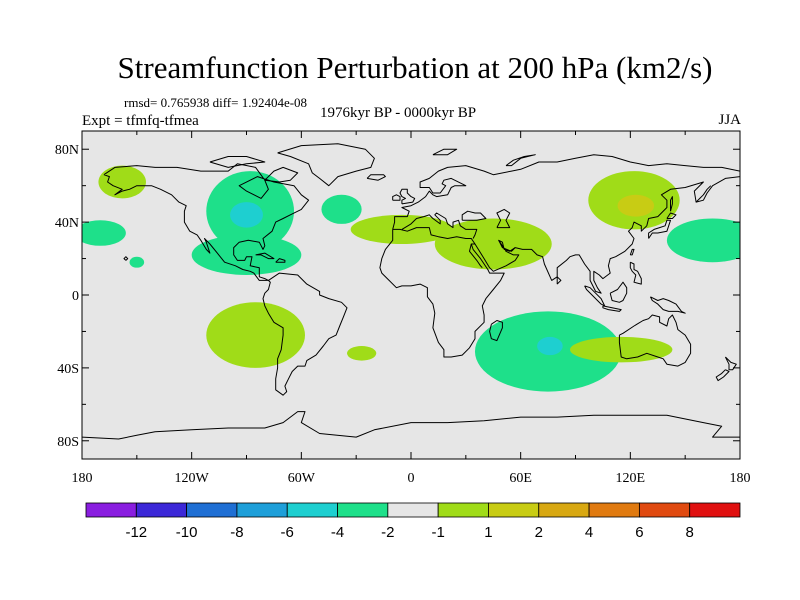  What do you see at coordinates (136, 532) in the screenshot?
I see `colorbar-label: -12` at bounding box center [136, 532].